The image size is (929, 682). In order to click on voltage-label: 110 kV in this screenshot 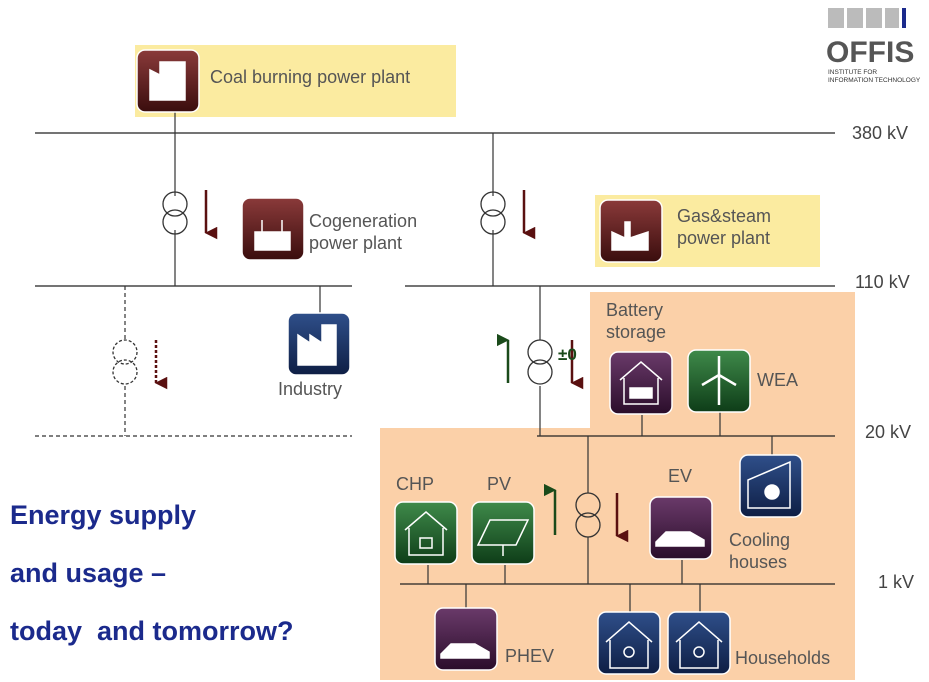, I will do `click(882, 282)`.